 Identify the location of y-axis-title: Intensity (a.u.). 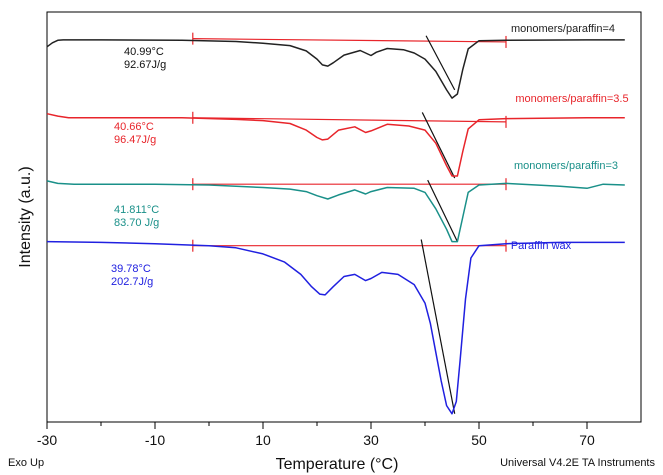
(25, 216).